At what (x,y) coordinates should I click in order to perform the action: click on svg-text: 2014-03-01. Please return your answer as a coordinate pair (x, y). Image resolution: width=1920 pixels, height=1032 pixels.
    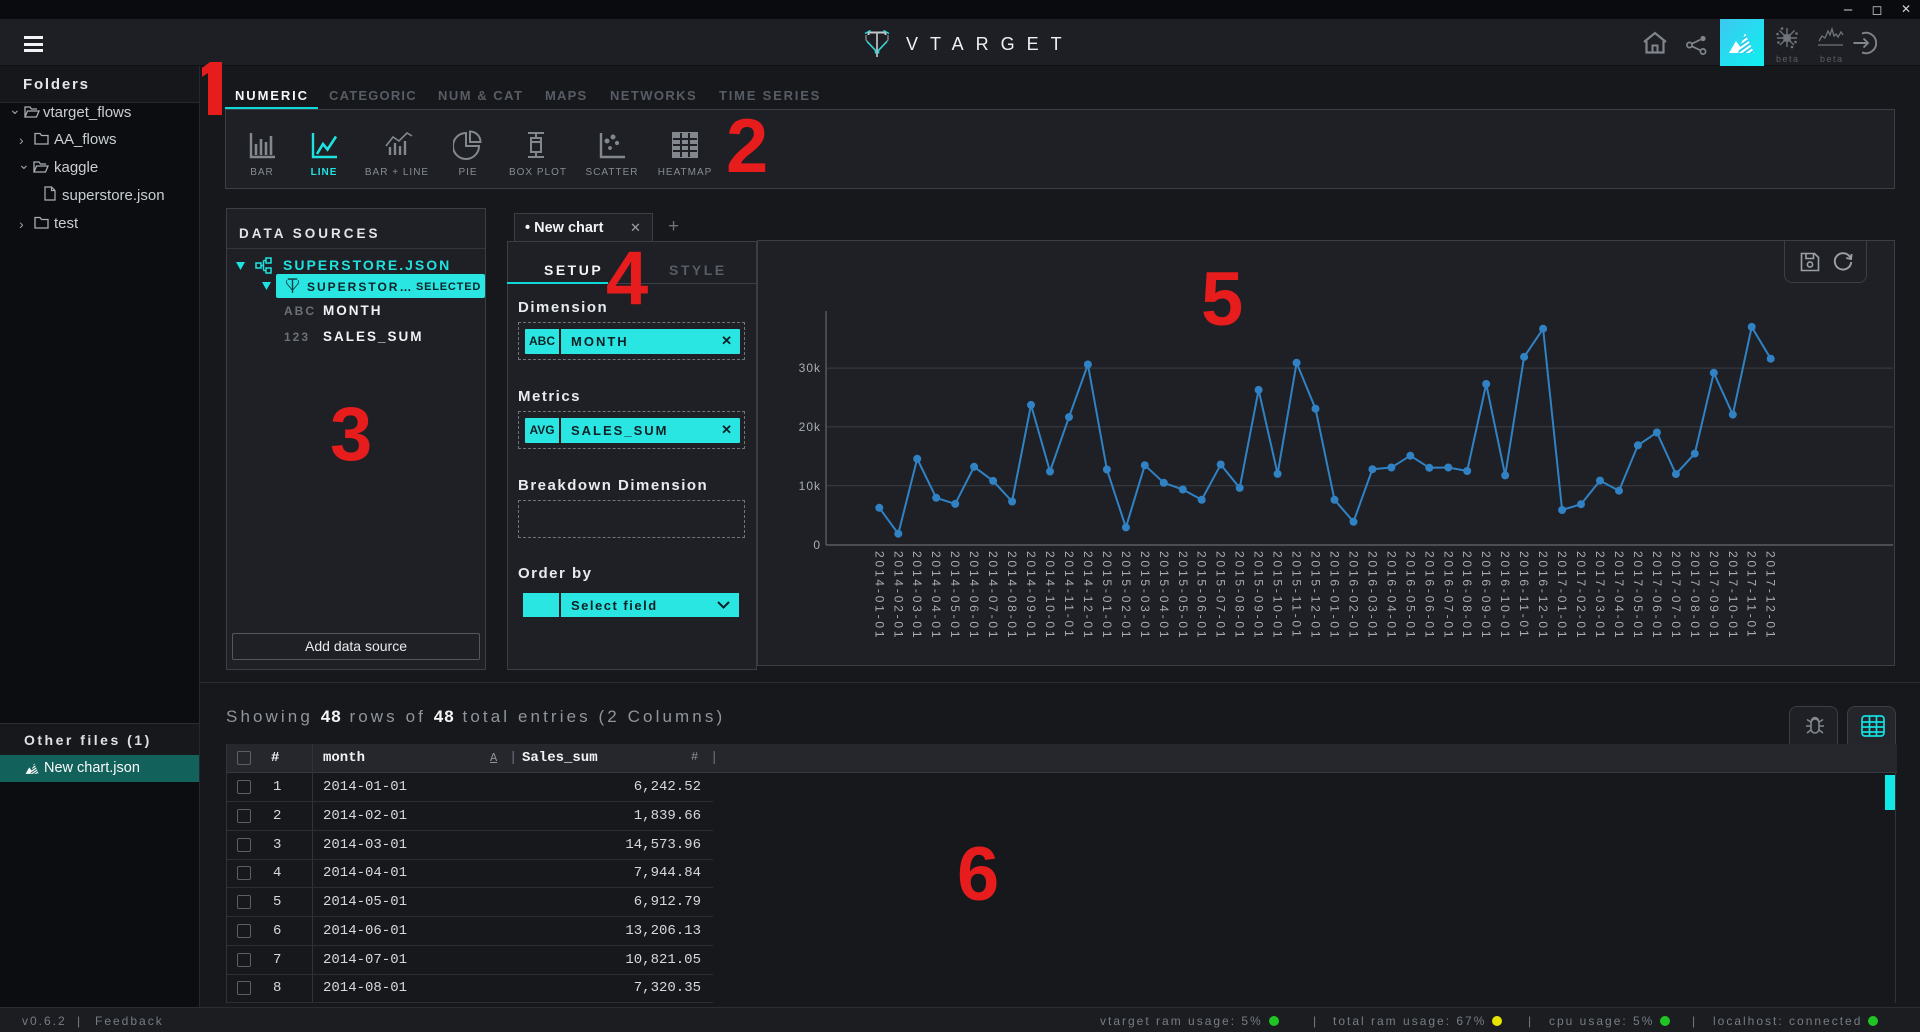
    Looking at the image, I should click on (917, 595).